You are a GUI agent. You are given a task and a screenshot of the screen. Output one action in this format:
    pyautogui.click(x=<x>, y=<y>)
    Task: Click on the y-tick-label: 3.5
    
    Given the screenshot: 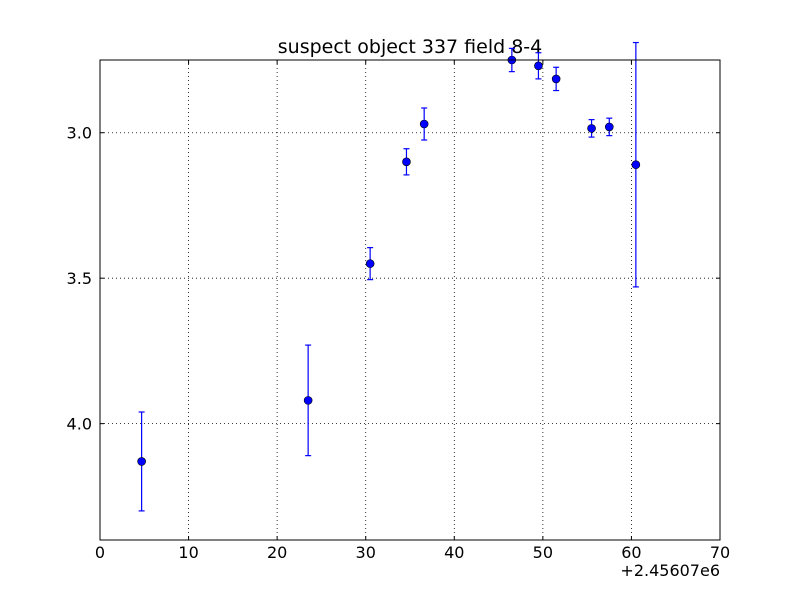 What is the action you would take?
    pyautogui.click(x=79, y=278)
    